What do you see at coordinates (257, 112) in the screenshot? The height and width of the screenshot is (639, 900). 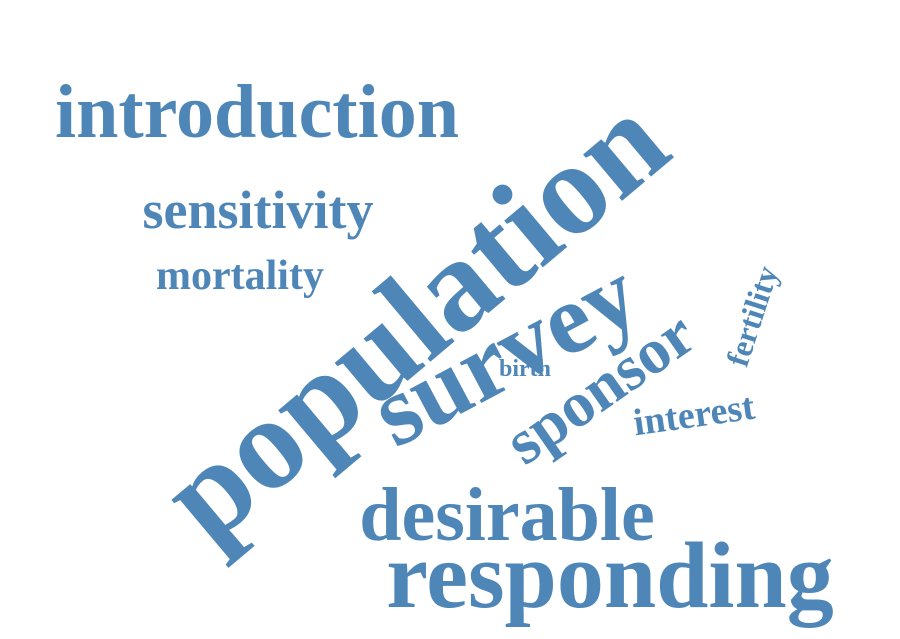 I see `word-introduction: introduction` at bounding box center [257, 112].